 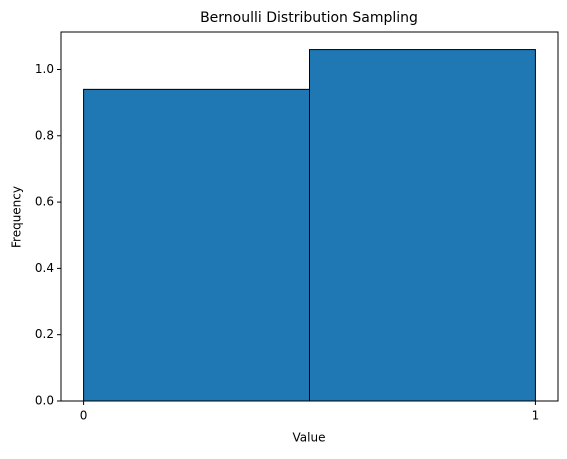 I want to click on y-axis-label: Frequency, so click(x=17, y=217).